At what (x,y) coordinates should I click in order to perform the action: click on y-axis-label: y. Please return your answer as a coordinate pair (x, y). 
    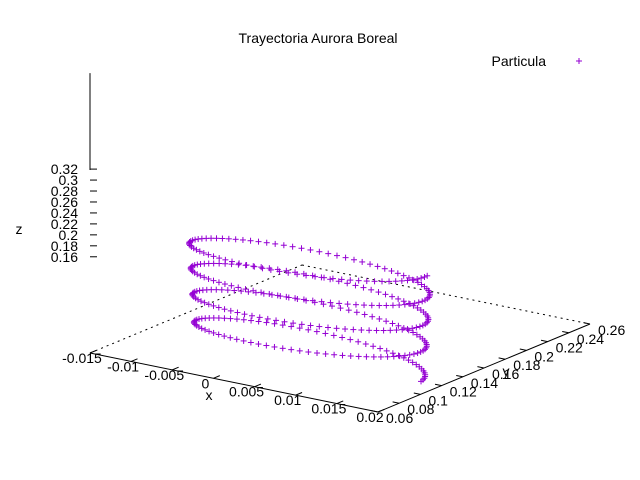
    Looking at the image, I should click on (506, 371).